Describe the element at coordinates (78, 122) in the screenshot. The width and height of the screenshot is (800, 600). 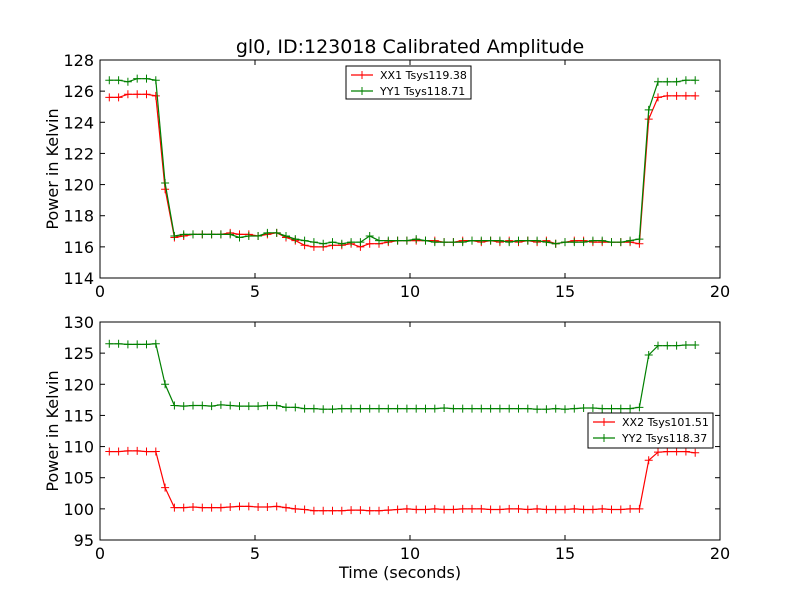
I see `y-tick-label: 124` at that location.